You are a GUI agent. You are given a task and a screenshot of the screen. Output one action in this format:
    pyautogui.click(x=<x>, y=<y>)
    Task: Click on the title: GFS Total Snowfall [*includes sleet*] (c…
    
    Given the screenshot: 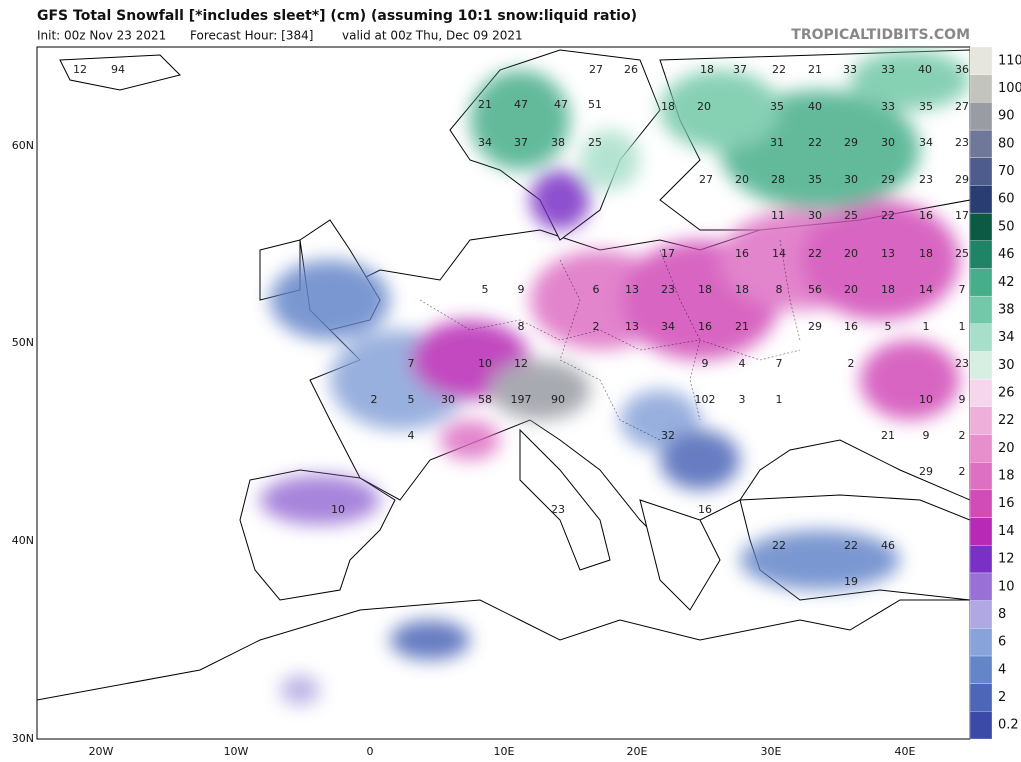 What is the action you would take?
    pyautogui.click(x=337, y=16)
    